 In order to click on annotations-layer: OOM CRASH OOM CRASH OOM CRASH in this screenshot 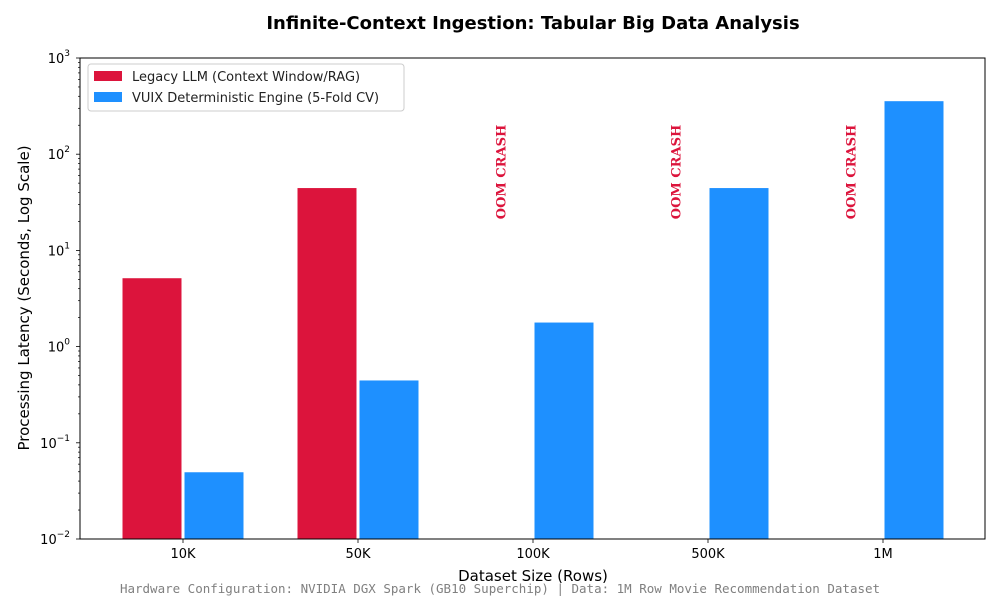, I will do `click(677, 172)`.